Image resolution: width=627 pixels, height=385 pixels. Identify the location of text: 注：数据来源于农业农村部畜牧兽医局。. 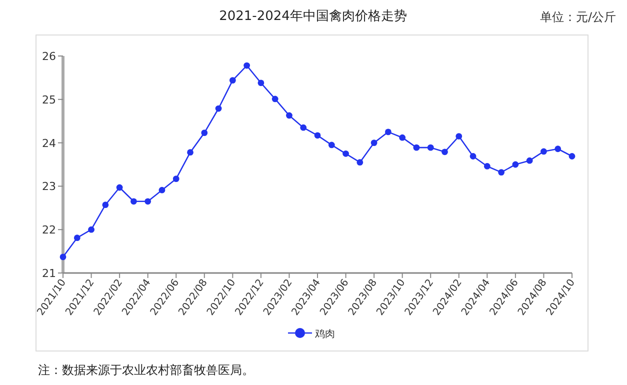
(146, 370).